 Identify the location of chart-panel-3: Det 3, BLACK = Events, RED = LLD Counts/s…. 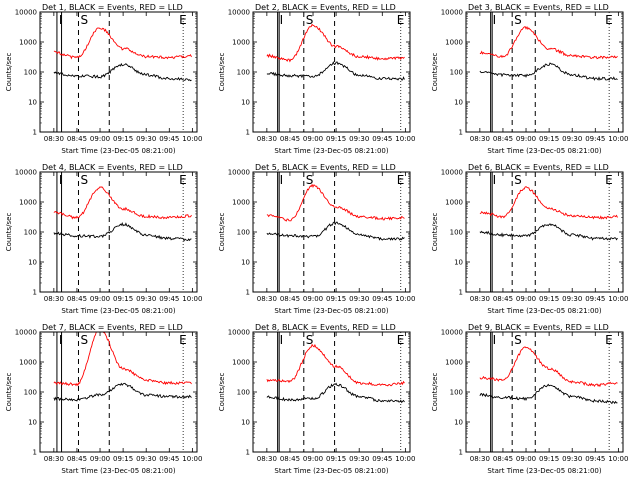
(529, 79).